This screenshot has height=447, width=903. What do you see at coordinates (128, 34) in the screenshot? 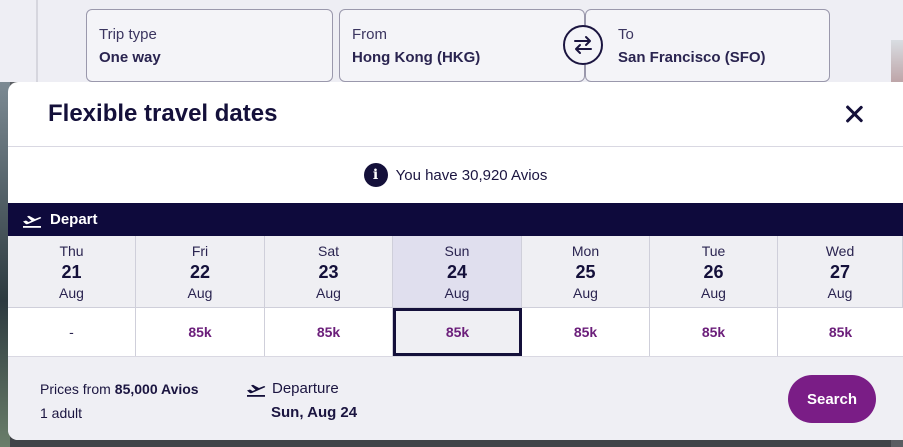
I see `trip-type-label: Trip type` at bounding box center [128, 34].